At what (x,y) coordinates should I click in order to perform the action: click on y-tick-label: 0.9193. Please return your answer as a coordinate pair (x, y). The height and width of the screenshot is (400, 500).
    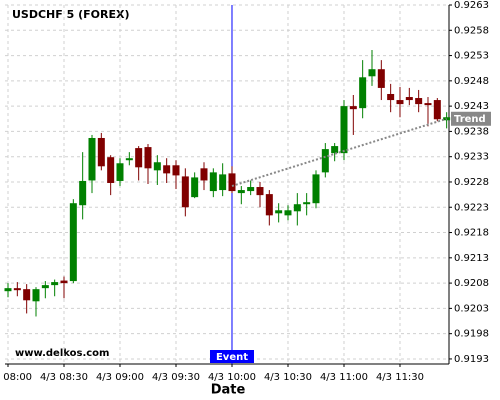
    Looking at the image, I should click on (471, 359).